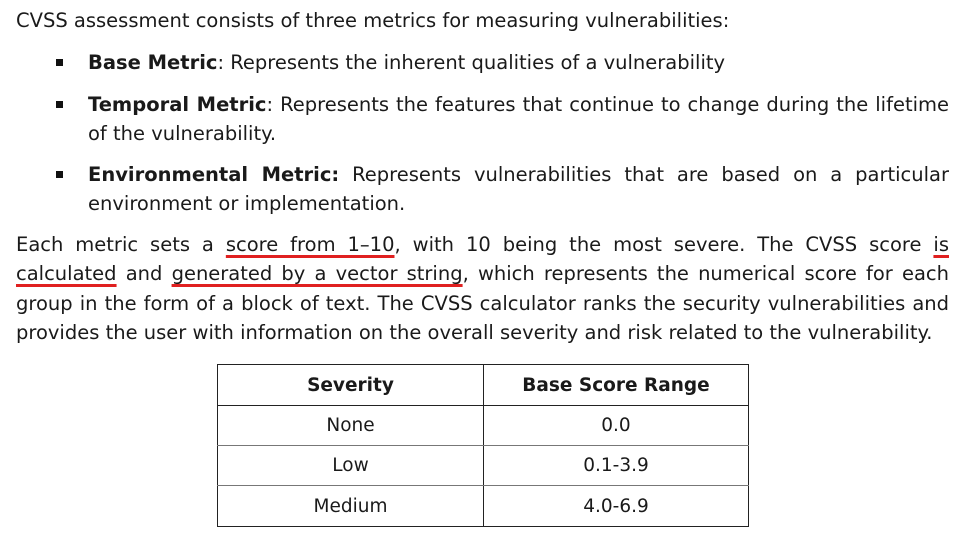 The width and height of the screenshot is (971, 544). I want to click on score-range-cell: 0.1-3.9, so click(616, 465).